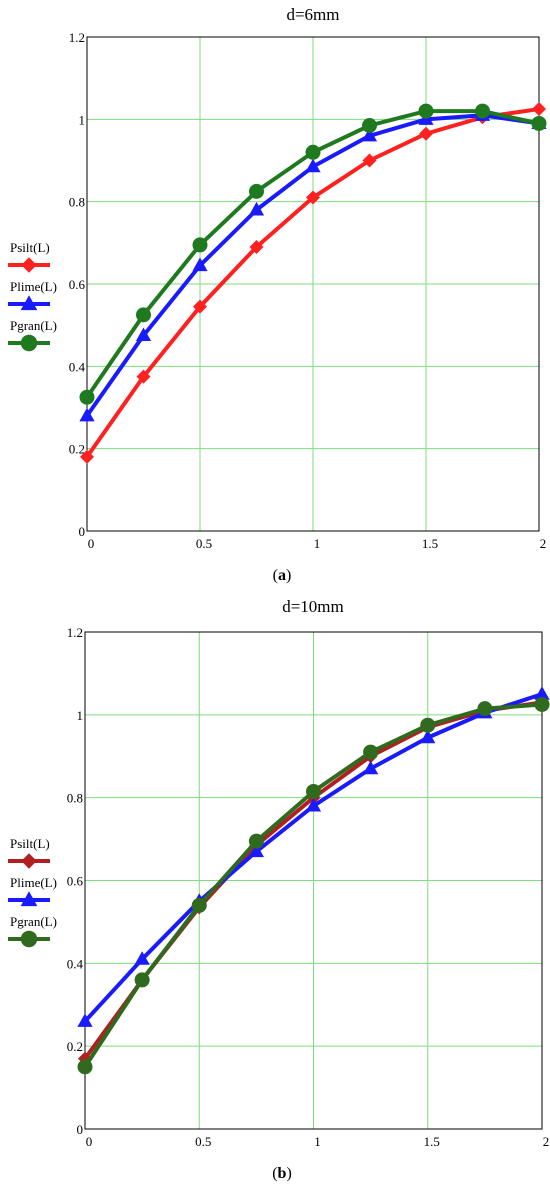 The image size is (550, 1189). I want to click on chart-b-ytick-label: 0.4, so click(75, 963).